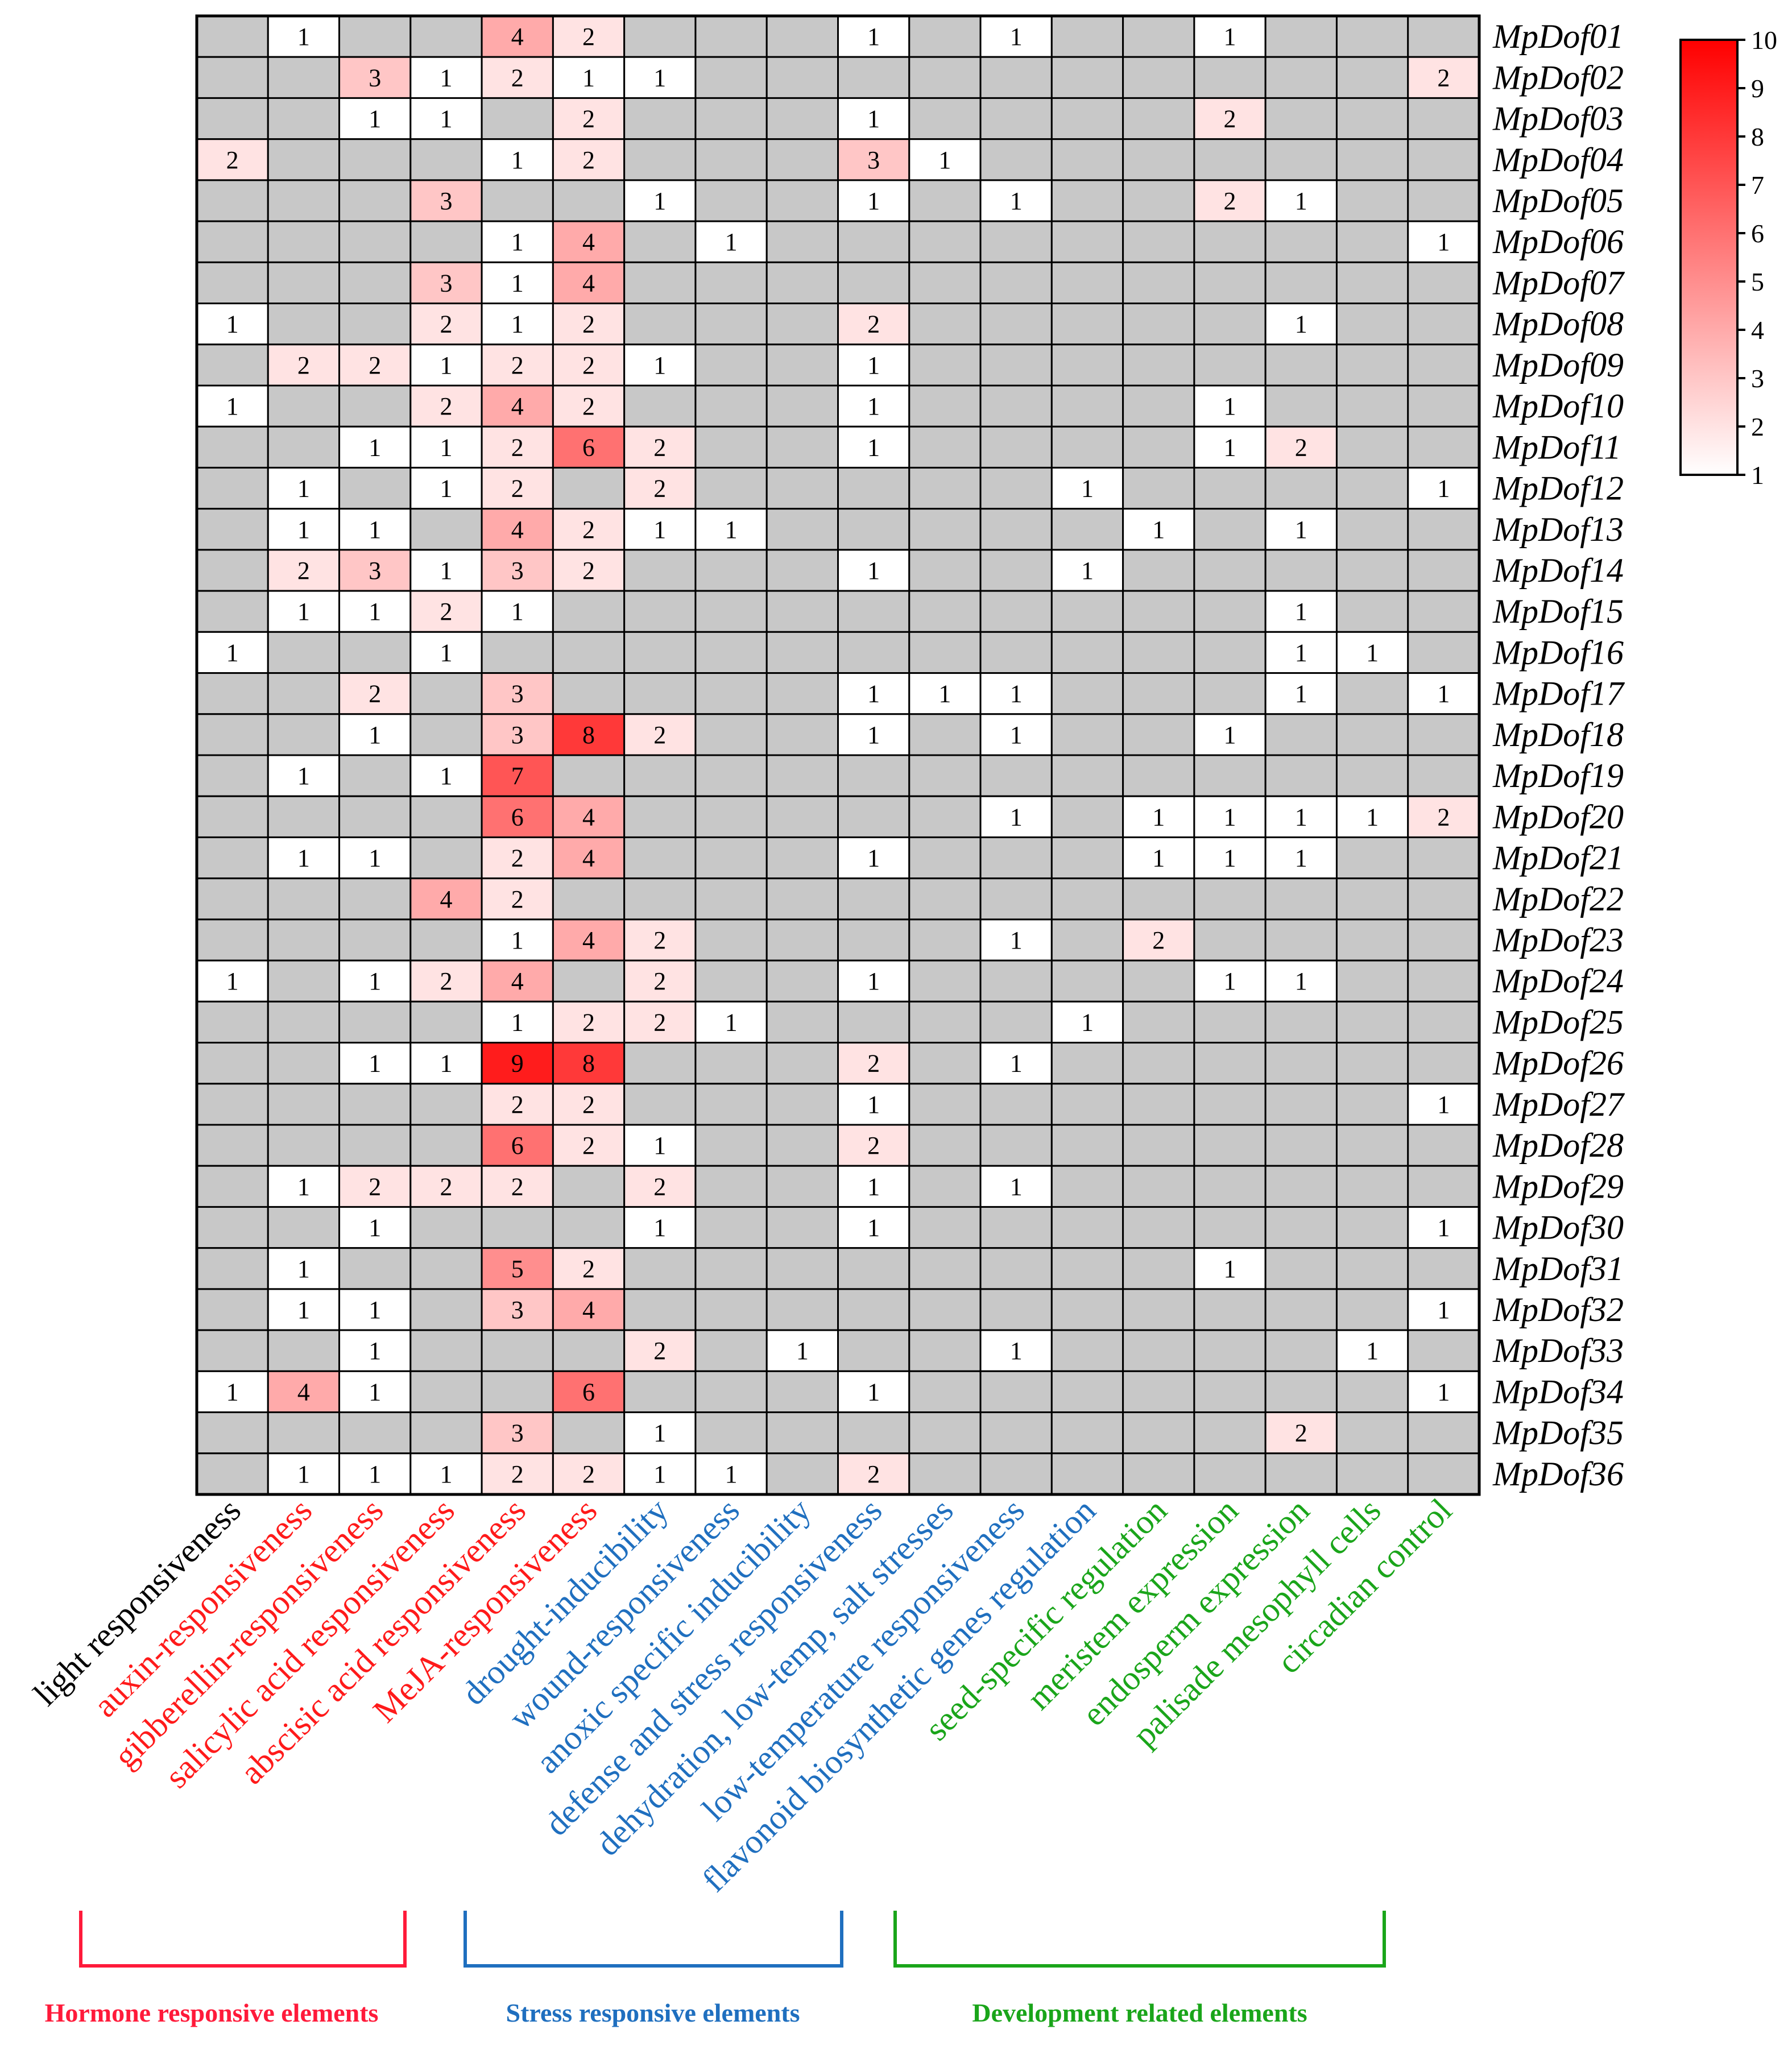  I want to click on cell-value-label: 9, so click(517, 1064).